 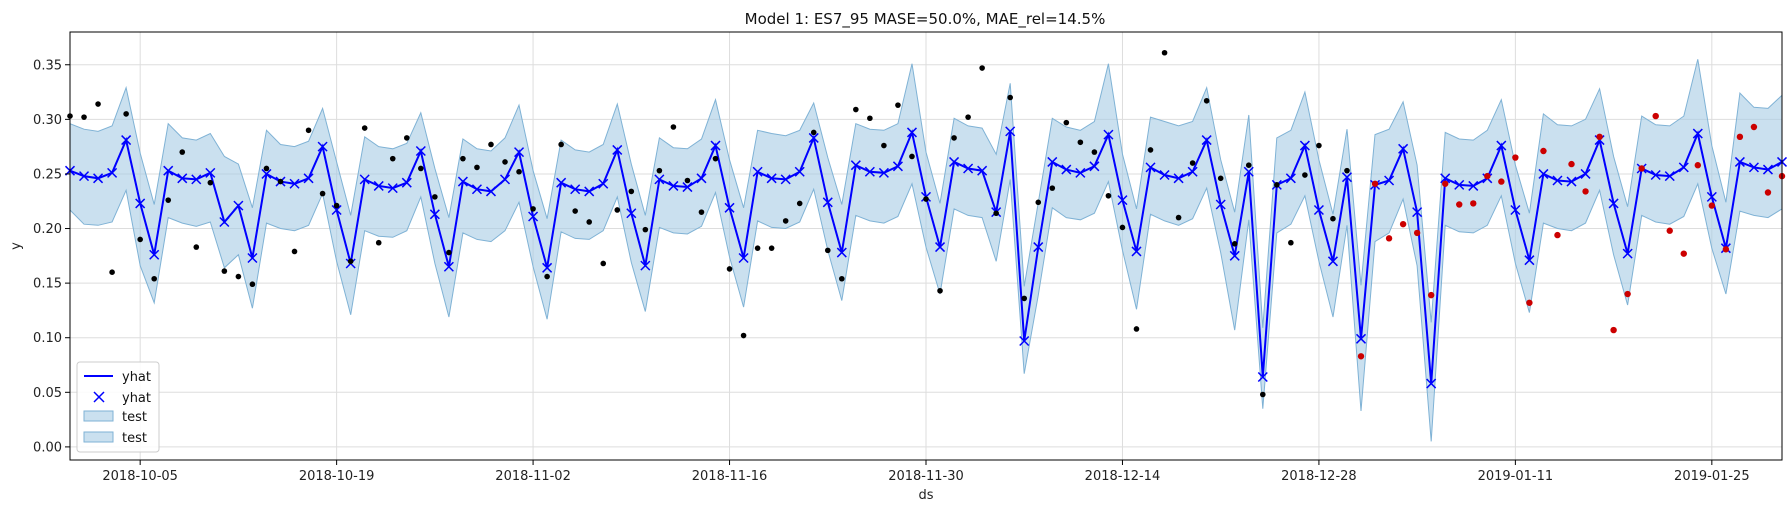 I want to click on y-tick-label: 0.15, so click(x=47, y=284).